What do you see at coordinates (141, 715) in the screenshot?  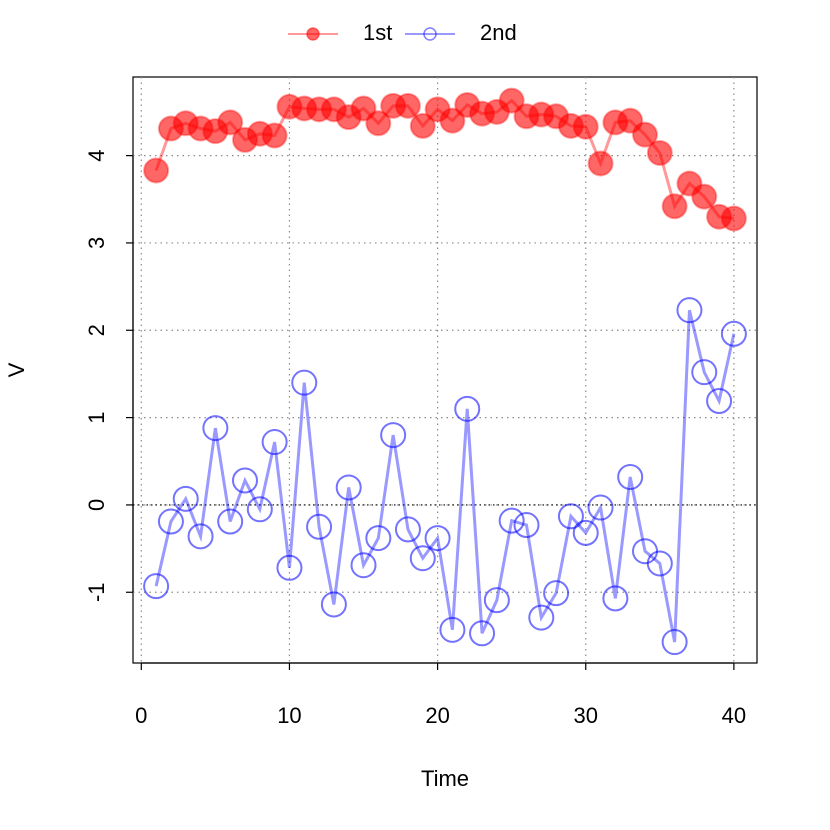 I see `x-tick-label: 0` at bounding box center [141, 715].